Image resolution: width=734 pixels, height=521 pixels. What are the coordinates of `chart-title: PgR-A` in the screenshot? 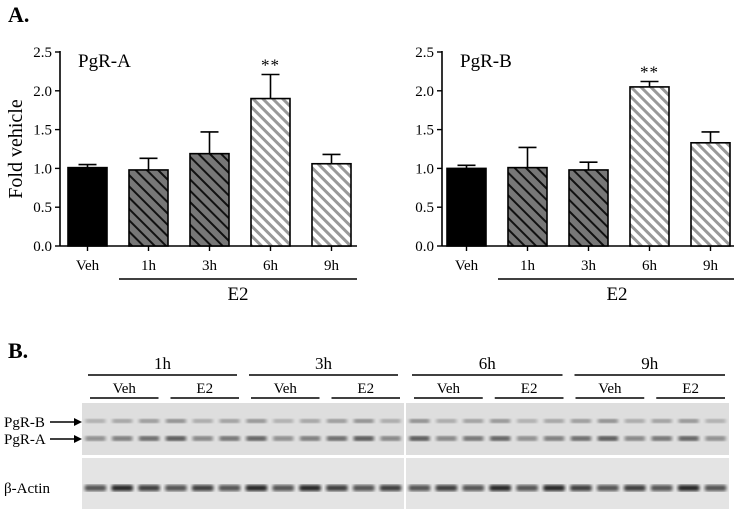 It's located at (104, 61).